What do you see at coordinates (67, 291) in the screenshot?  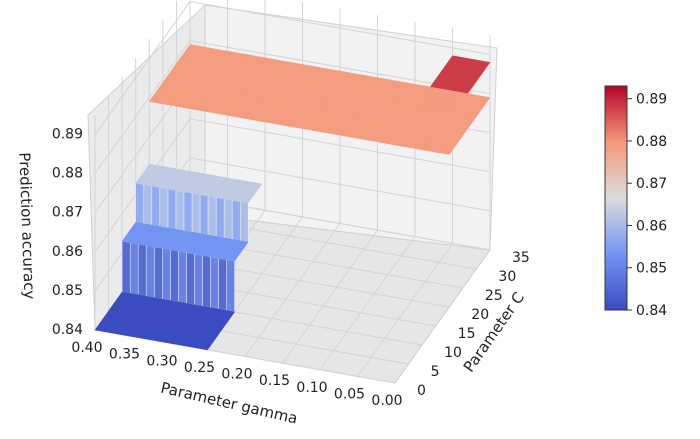 I see `z-tick-label: 0.85` at bounding box center [67, 291].